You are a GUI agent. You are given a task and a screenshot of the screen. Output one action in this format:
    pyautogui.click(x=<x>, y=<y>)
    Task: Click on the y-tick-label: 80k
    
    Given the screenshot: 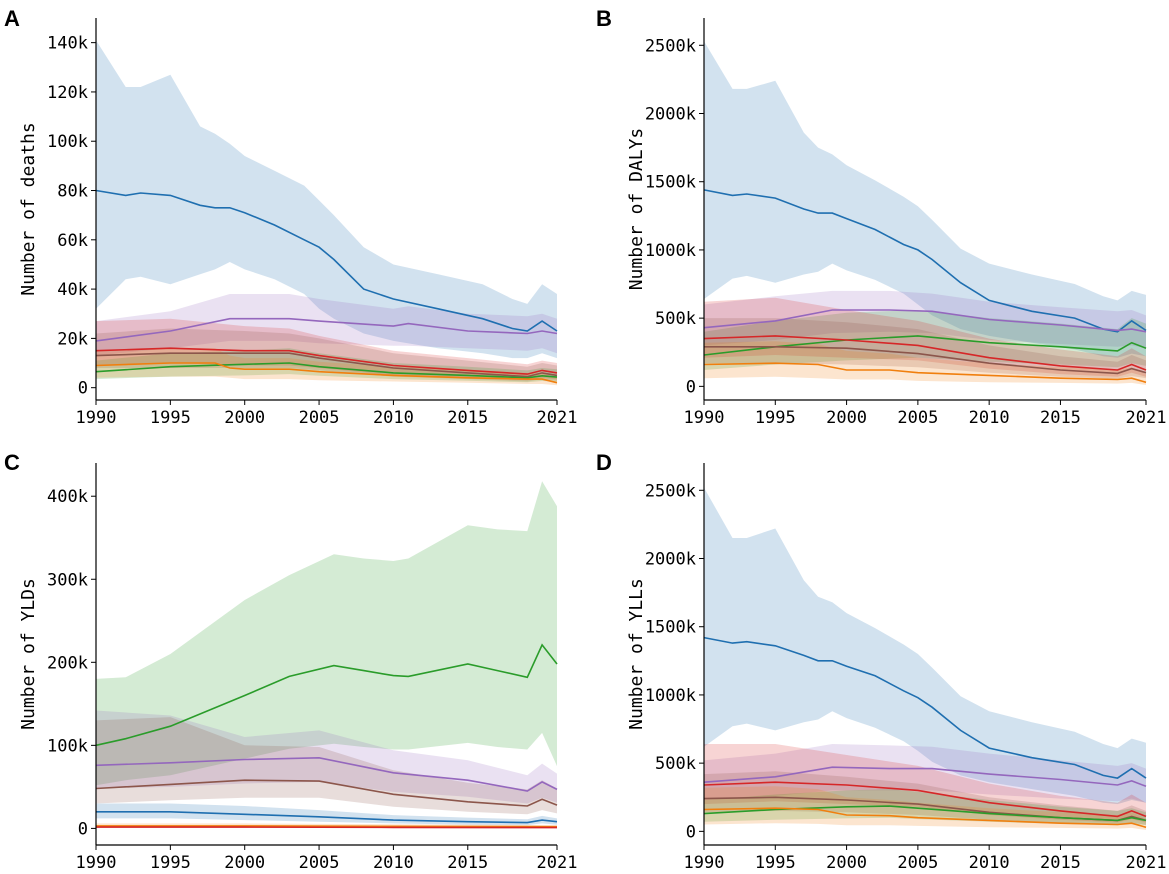 What is the action you would take?
    pyautogui.click(x=72, y=192)
    